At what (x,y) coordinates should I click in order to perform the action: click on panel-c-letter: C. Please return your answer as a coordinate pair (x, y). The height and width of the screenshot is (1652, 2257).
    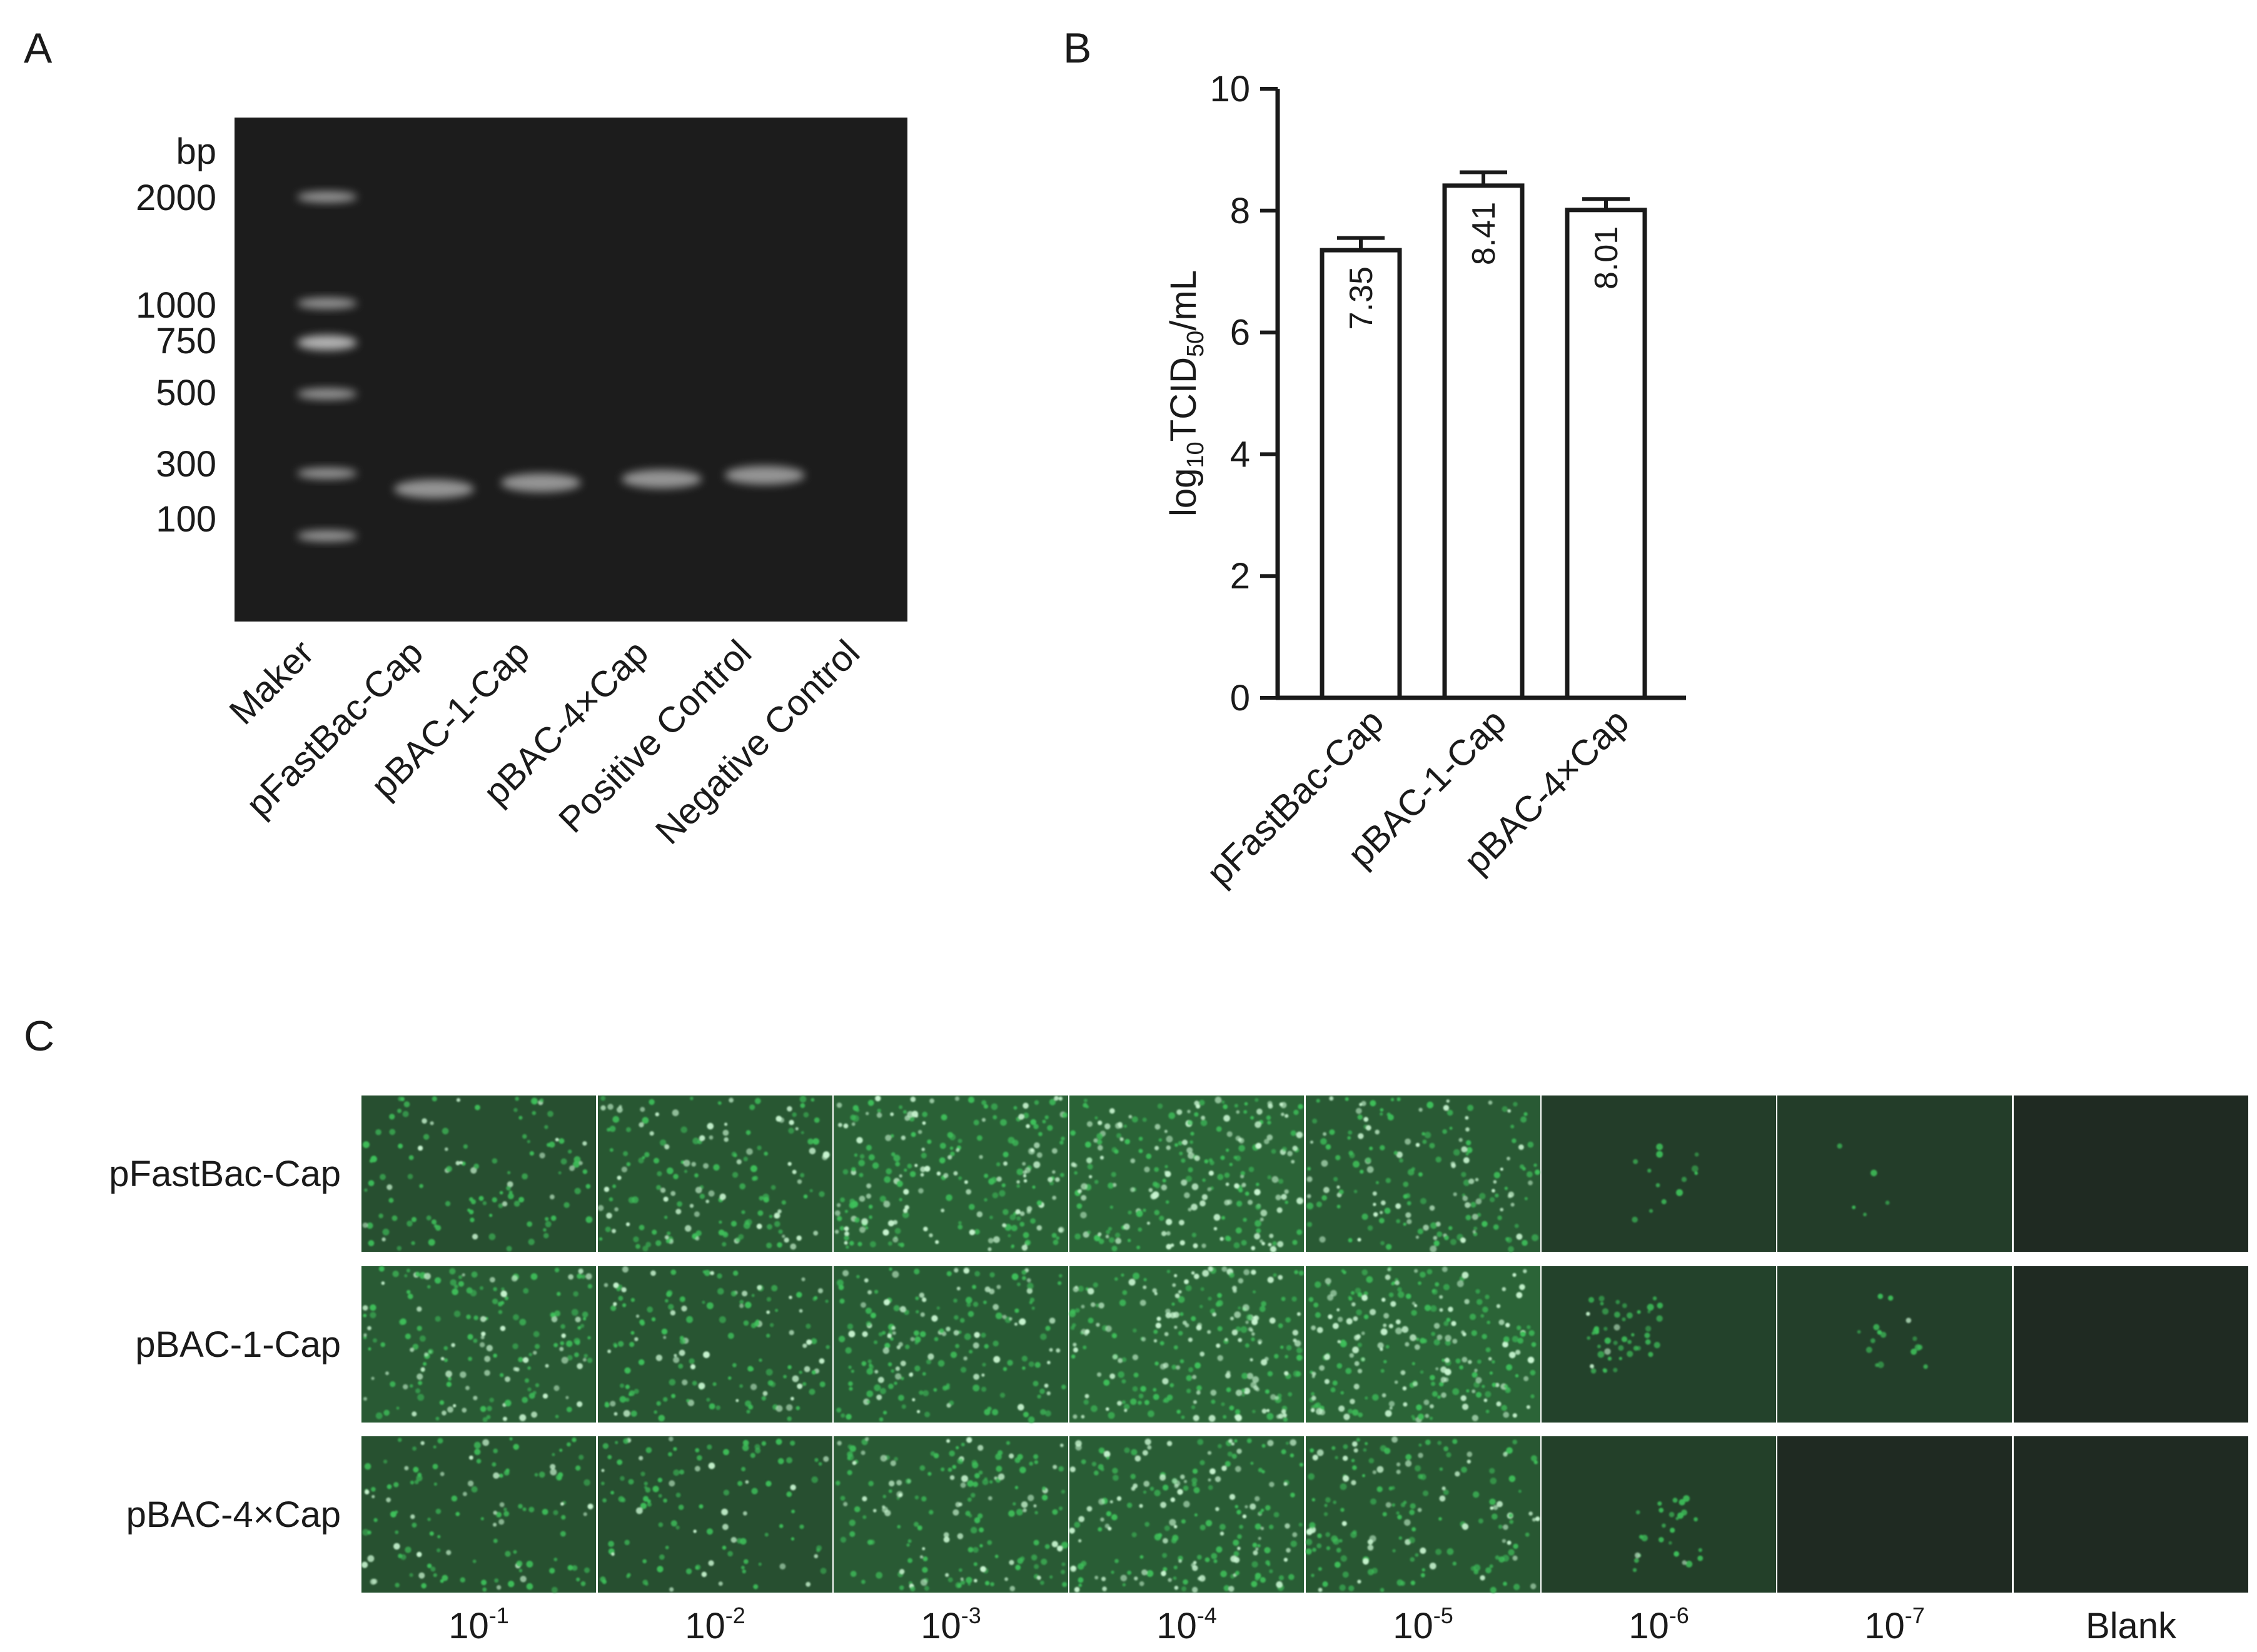
    Looking at the image, I should click on (39, 1036).